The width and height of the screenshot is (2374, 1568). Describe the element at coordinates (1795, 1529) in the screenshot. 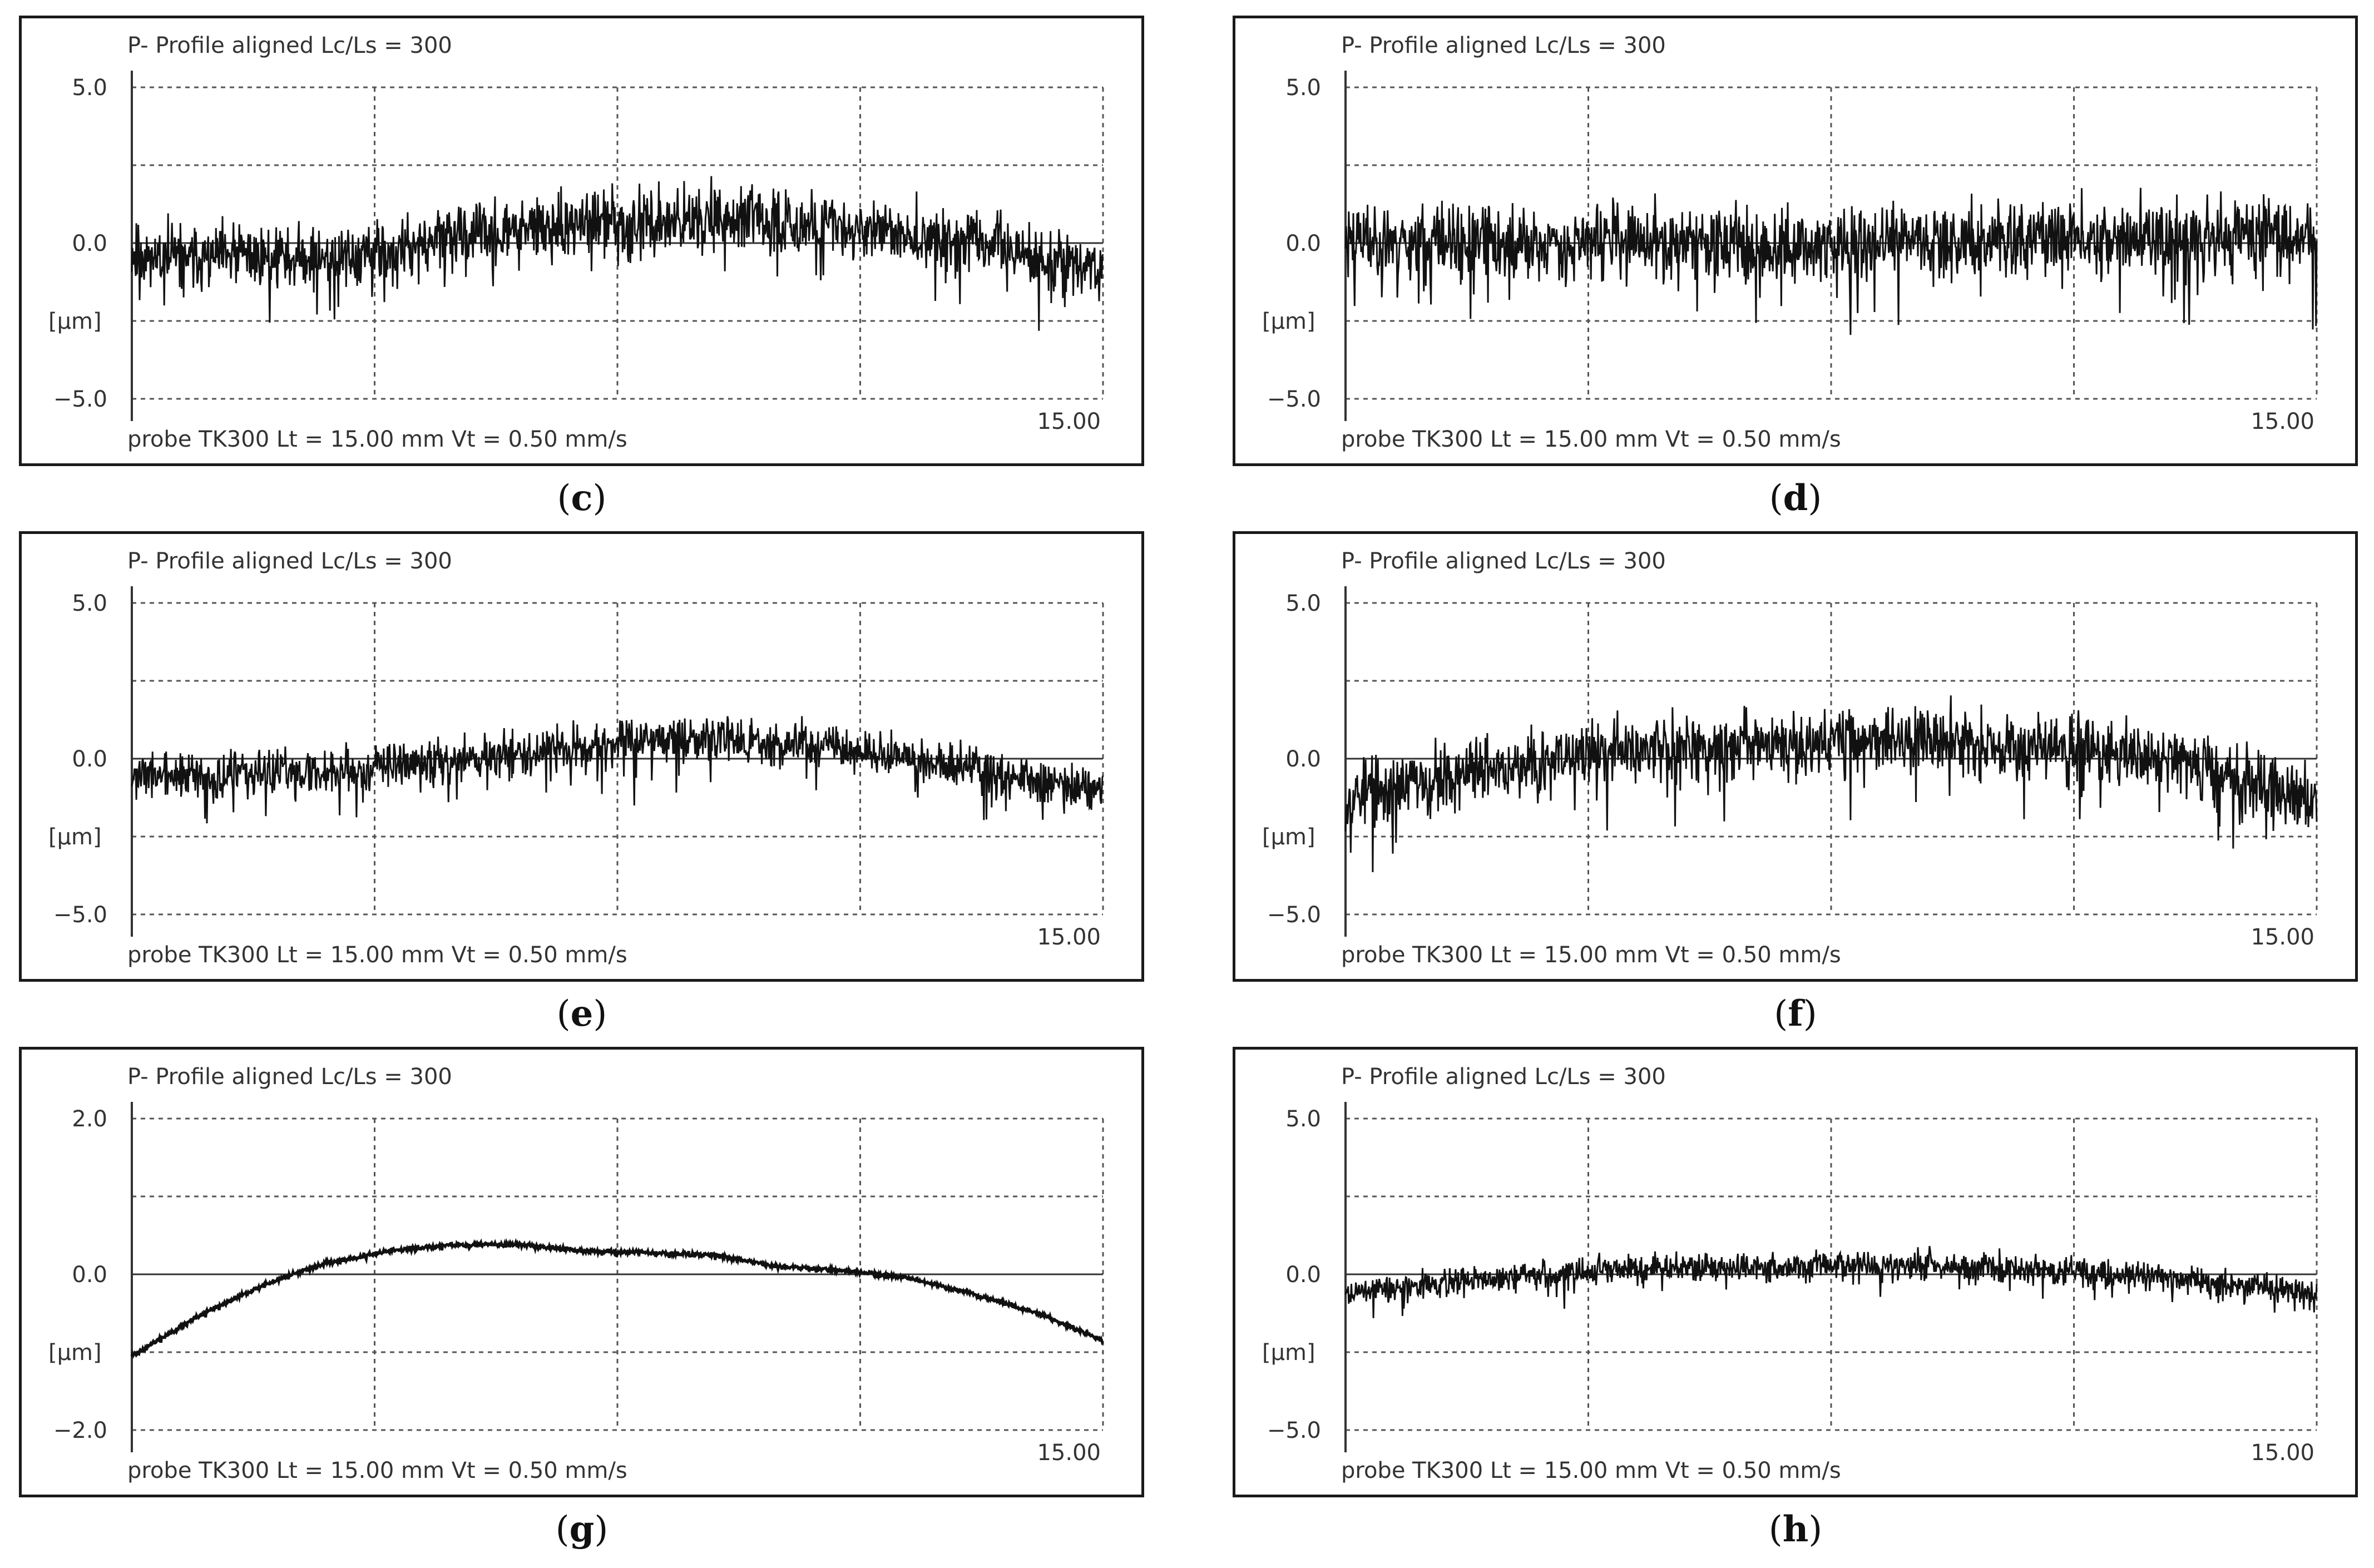

I see `caption-h: (h)` at that location.